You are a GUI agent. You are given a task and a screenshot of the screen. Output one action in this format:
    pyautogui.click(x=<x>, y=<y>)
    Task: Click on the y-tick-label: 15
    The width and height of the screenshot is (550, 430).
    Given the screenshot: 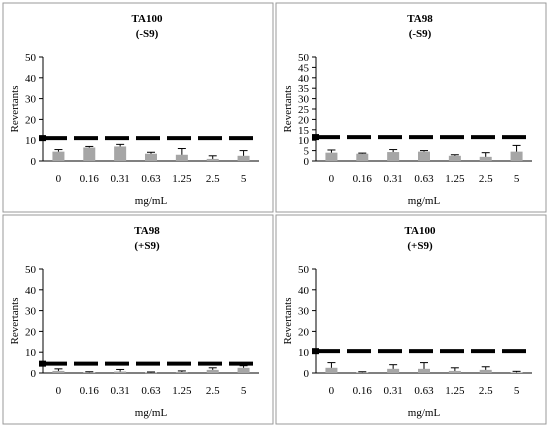 What is the action you would take?
    pyautogui.click(x=304, y=131)
    